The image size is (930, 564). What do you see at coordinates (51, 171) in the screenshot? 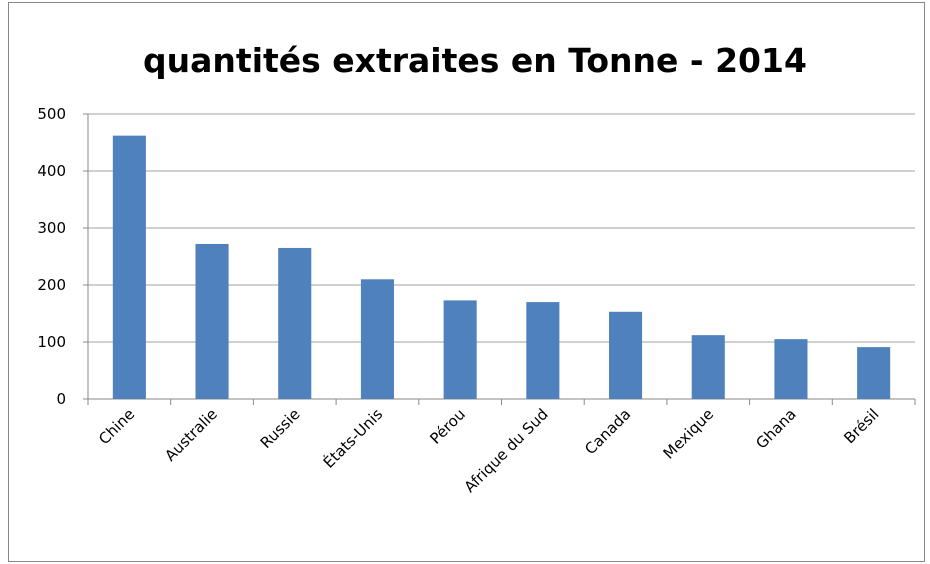
I see `y-tick-label: 400` at bounding box center [51, 171].